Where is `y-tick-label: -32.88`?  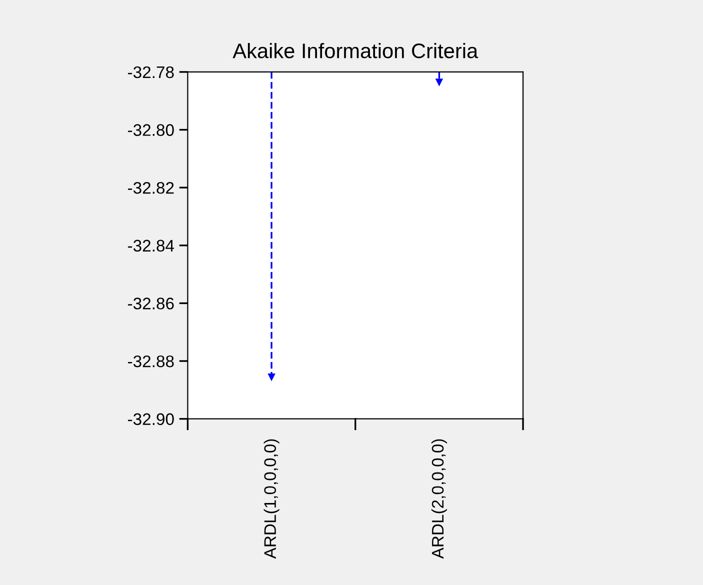 y-tick-label: -32.88 is located at coordinates (151, 361).